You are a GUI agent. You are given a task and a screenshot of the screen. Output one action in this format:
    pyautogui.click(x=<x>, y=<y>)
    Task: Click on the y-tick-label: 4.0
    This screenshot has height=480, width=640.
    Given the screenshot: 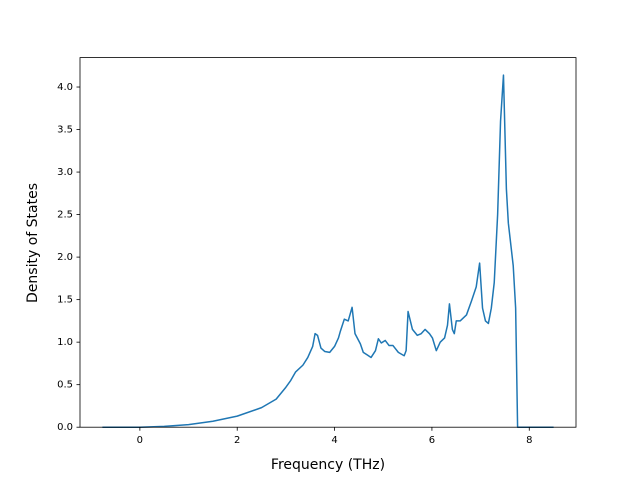 What is the action you would take?
    pyautogui.click(x=65, y=87)
    